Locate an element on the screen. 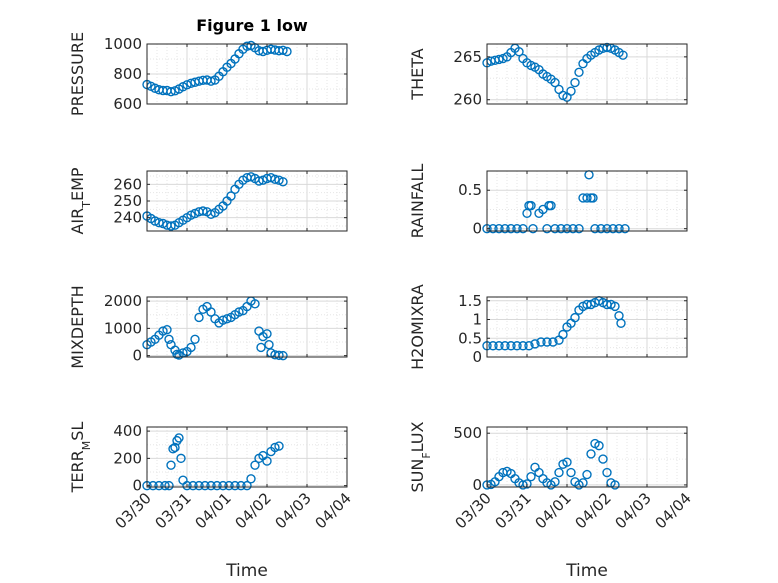 This screenshot has height=583, width=778. y-axis-label: SUNFLUX is located at coordinates (420, 456).